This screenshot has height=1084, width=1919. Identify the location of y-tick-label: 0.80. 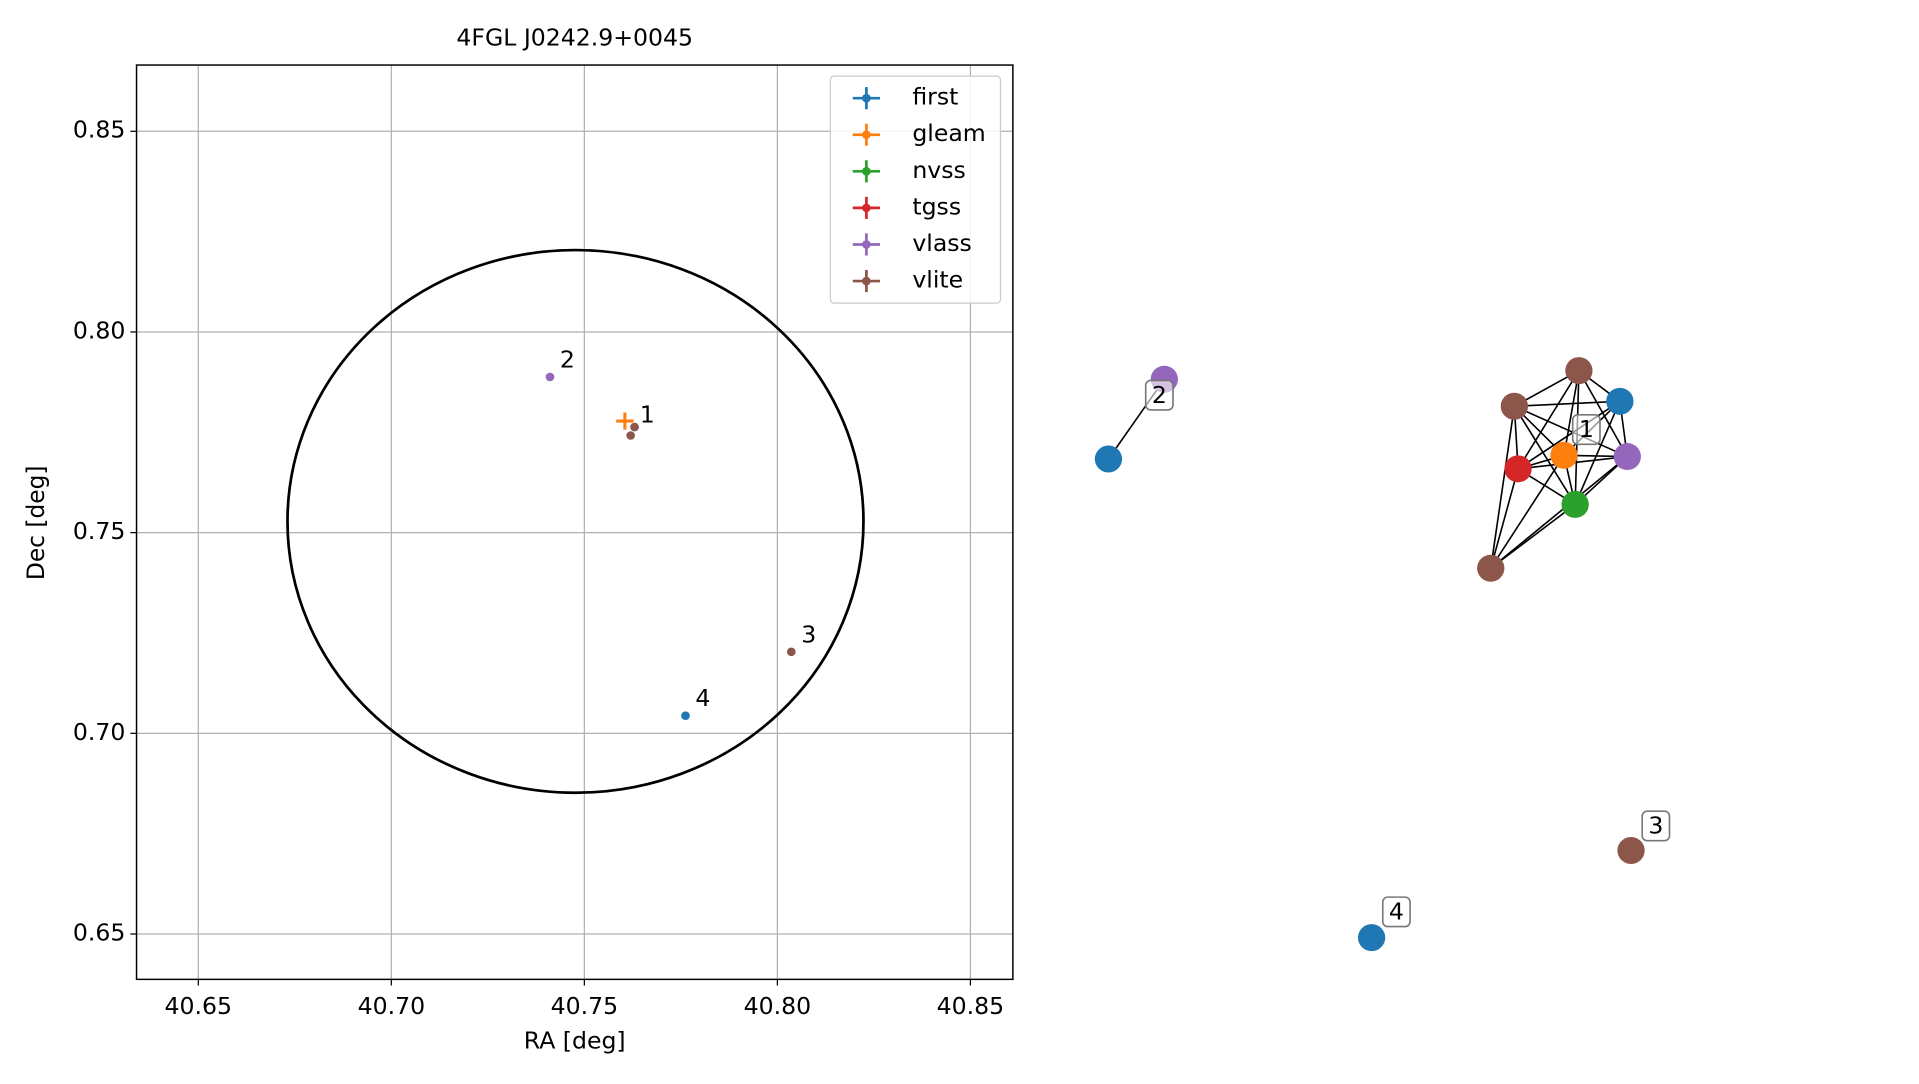
(99, 331).